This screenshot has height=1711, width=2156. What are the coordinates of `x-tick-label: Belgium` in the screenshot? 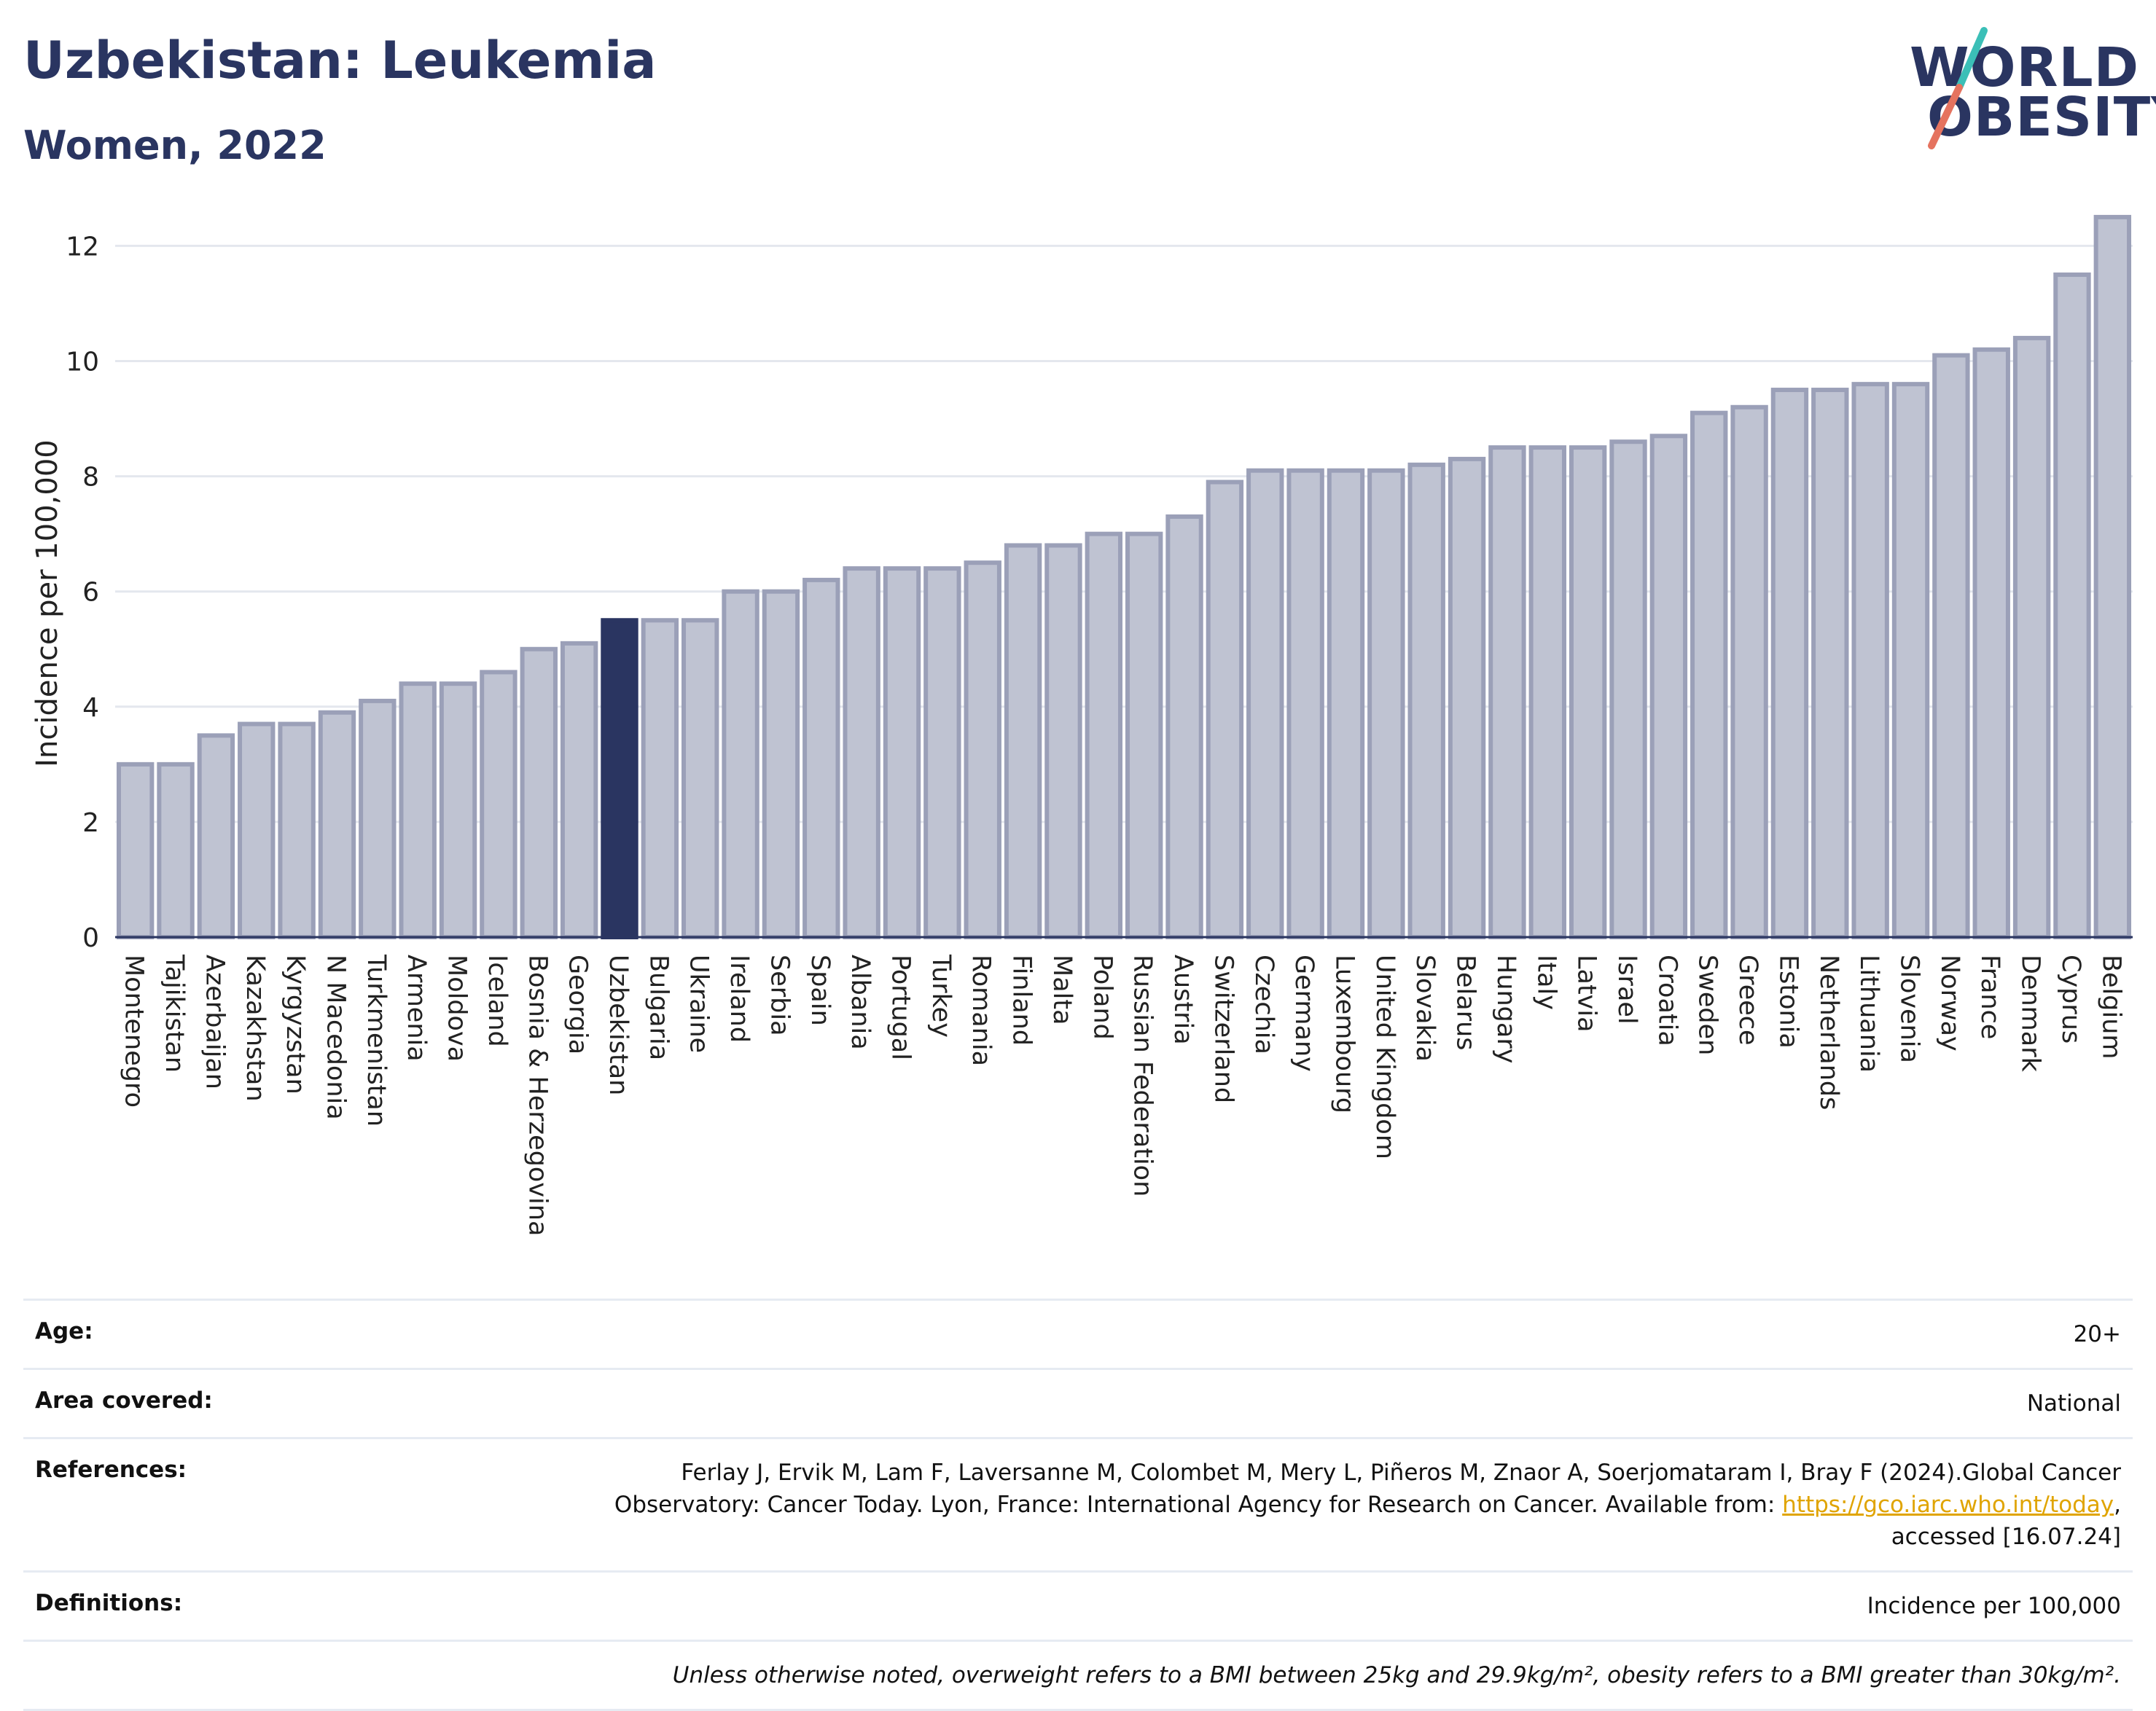 It's located at (2110, 1008).